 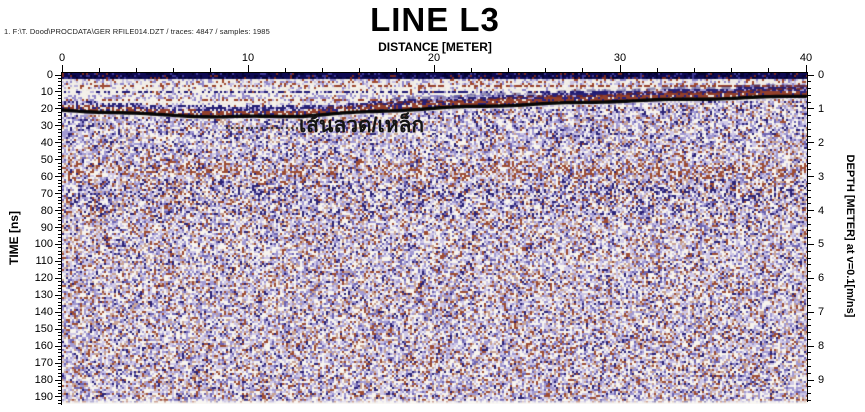 What do you see at coordinates (850, 236) in the screenshot?
I see `depth-axis-label: DEPTH [METER] at v=0.1[m/ns]` at bounding box center [850, 236].